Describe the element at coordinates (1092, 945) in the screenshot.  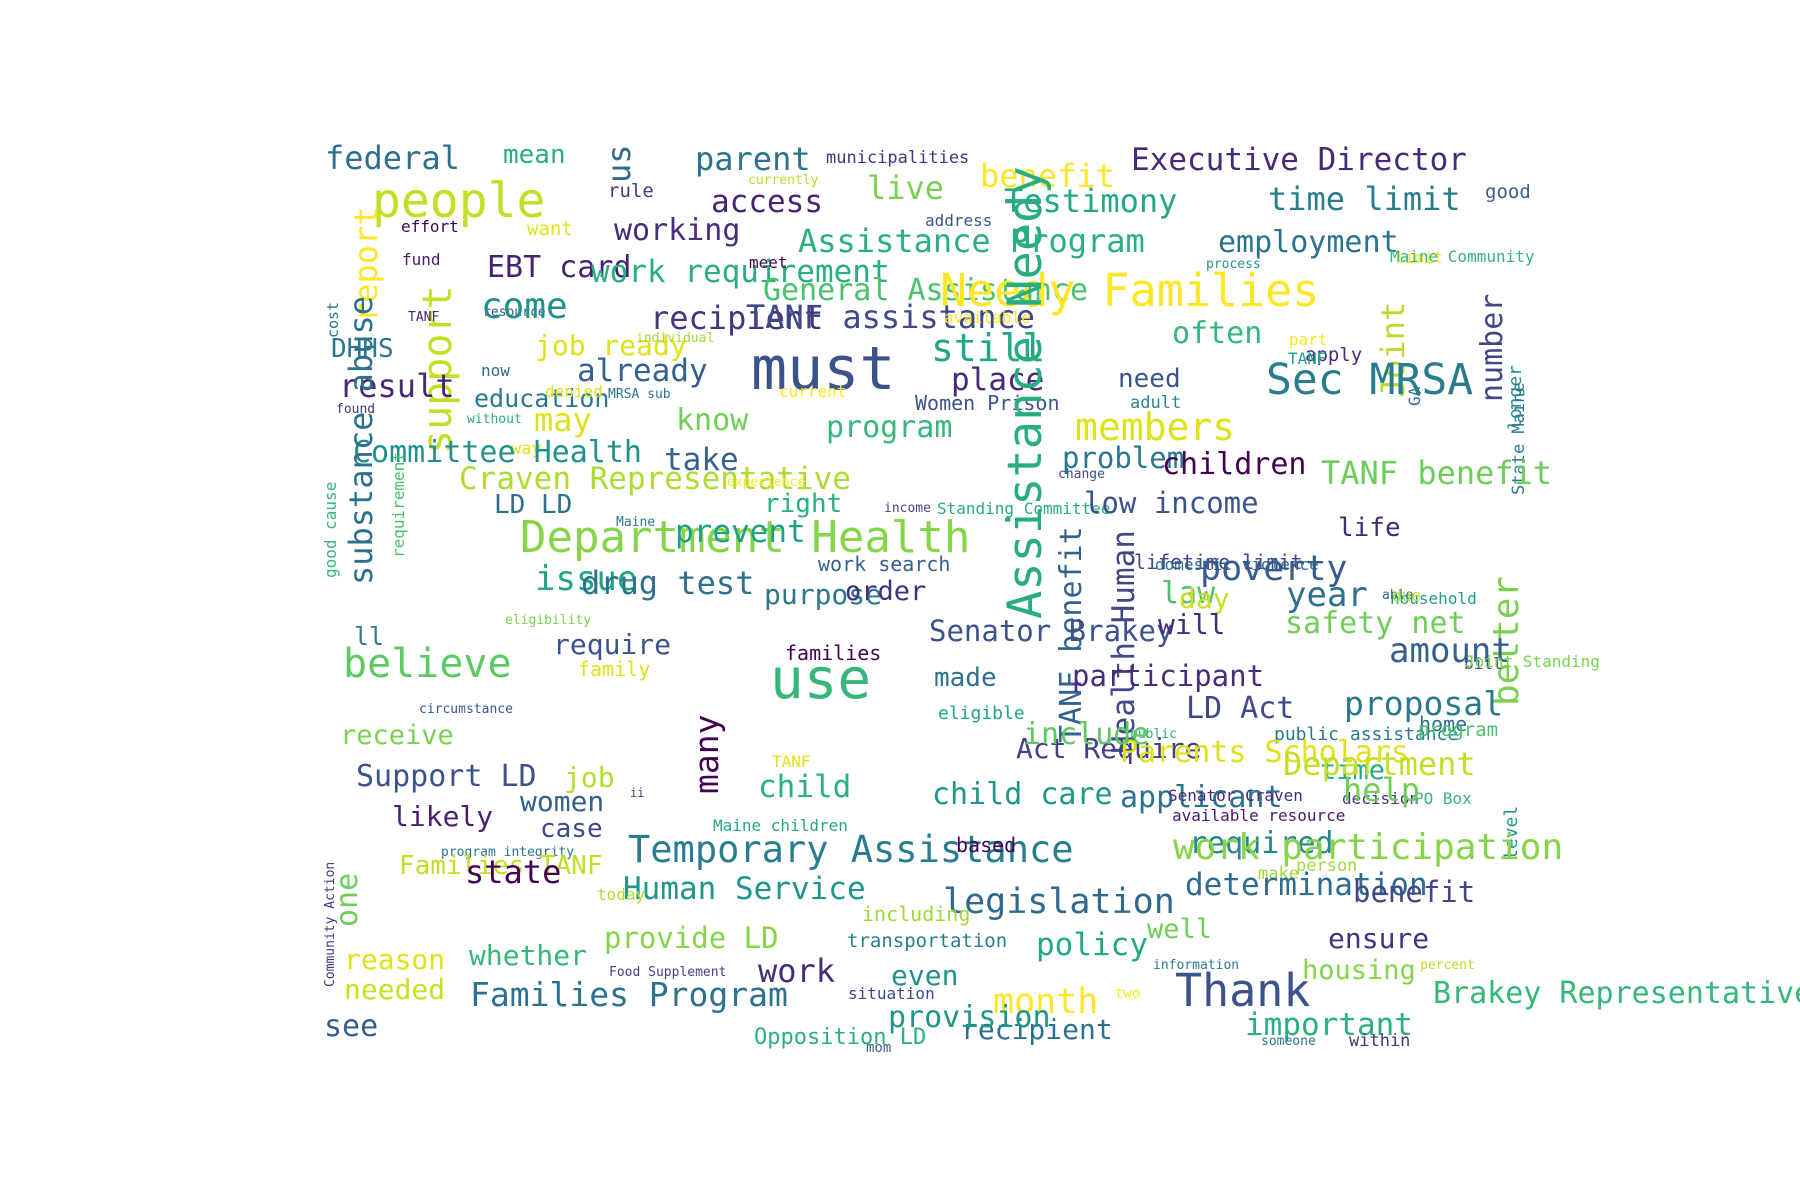
I see `word-cloud-word: policy` at that location.